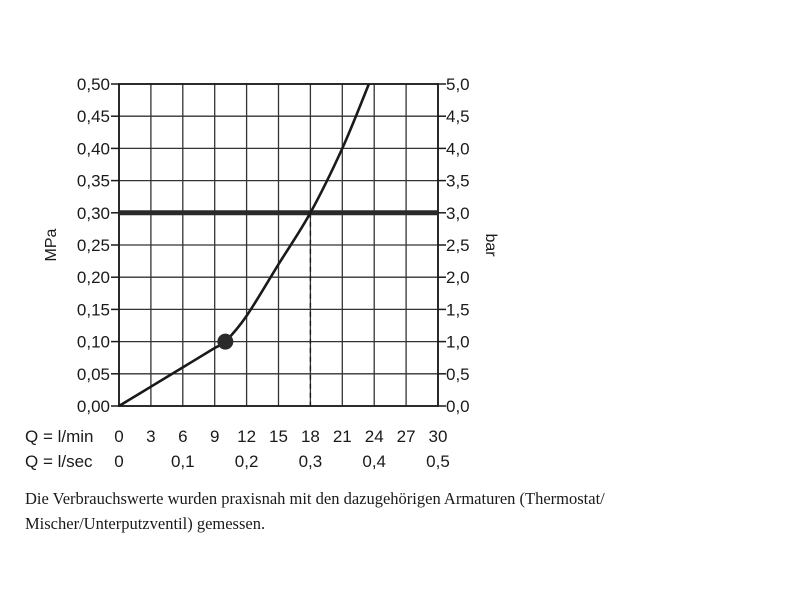 The image size is (800, 600). I want to click on x-axis-lmin-tick-label: 21, so click(342, 436).